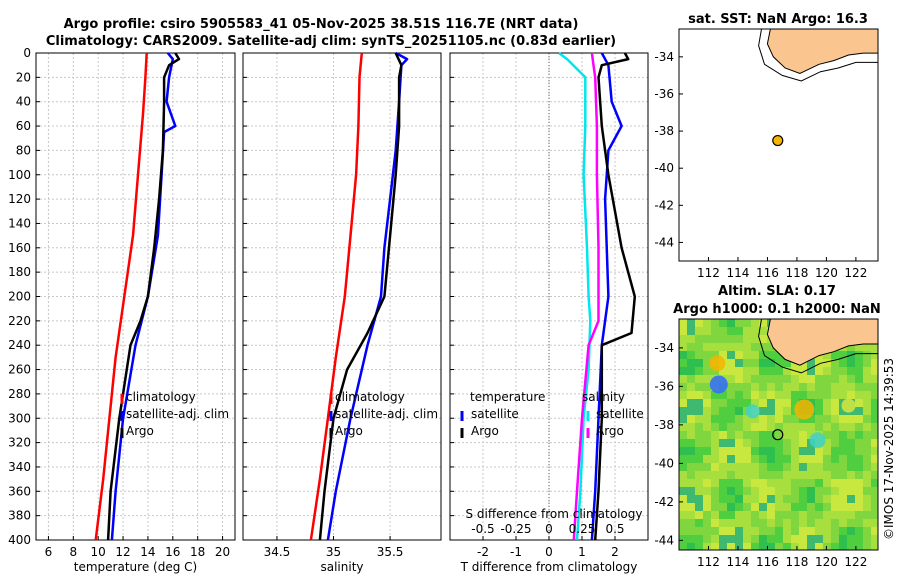 The image size is (900, 580). Describe the element at coordinates (19, 370) in the screenshot. I see `y-tick-label: 260` at that location.